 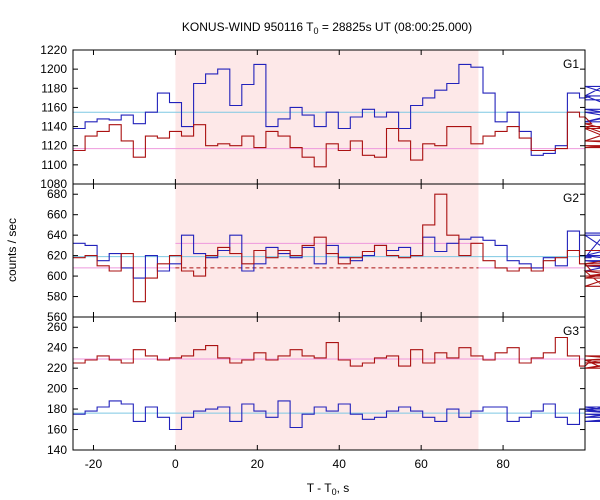 I want to click on y-tick-label: 180, so click(x=57, y=409).